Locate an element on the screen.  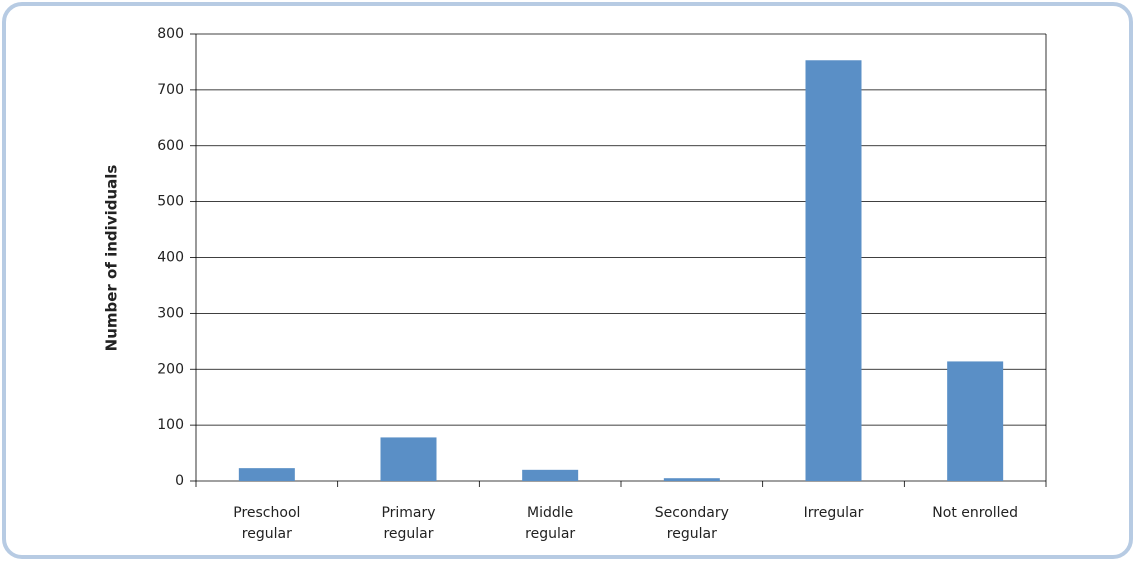
y-tick-label: 800 is located at coordinates (170, 34).